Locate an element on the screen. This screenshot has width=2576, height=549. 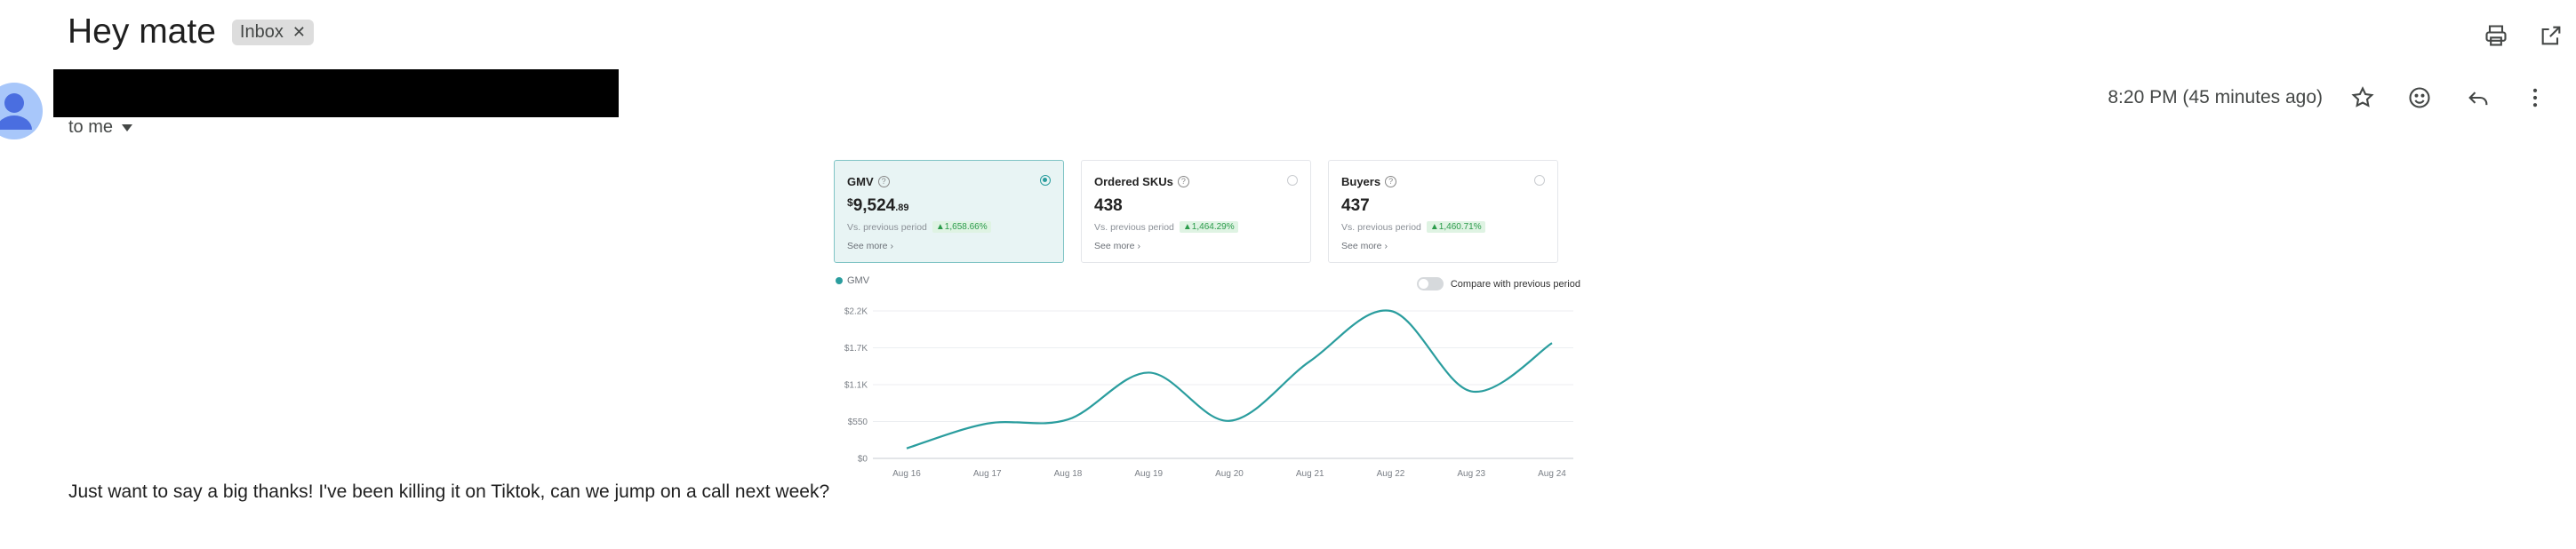
legend-label: GMV is located at coordinates (858, 280).